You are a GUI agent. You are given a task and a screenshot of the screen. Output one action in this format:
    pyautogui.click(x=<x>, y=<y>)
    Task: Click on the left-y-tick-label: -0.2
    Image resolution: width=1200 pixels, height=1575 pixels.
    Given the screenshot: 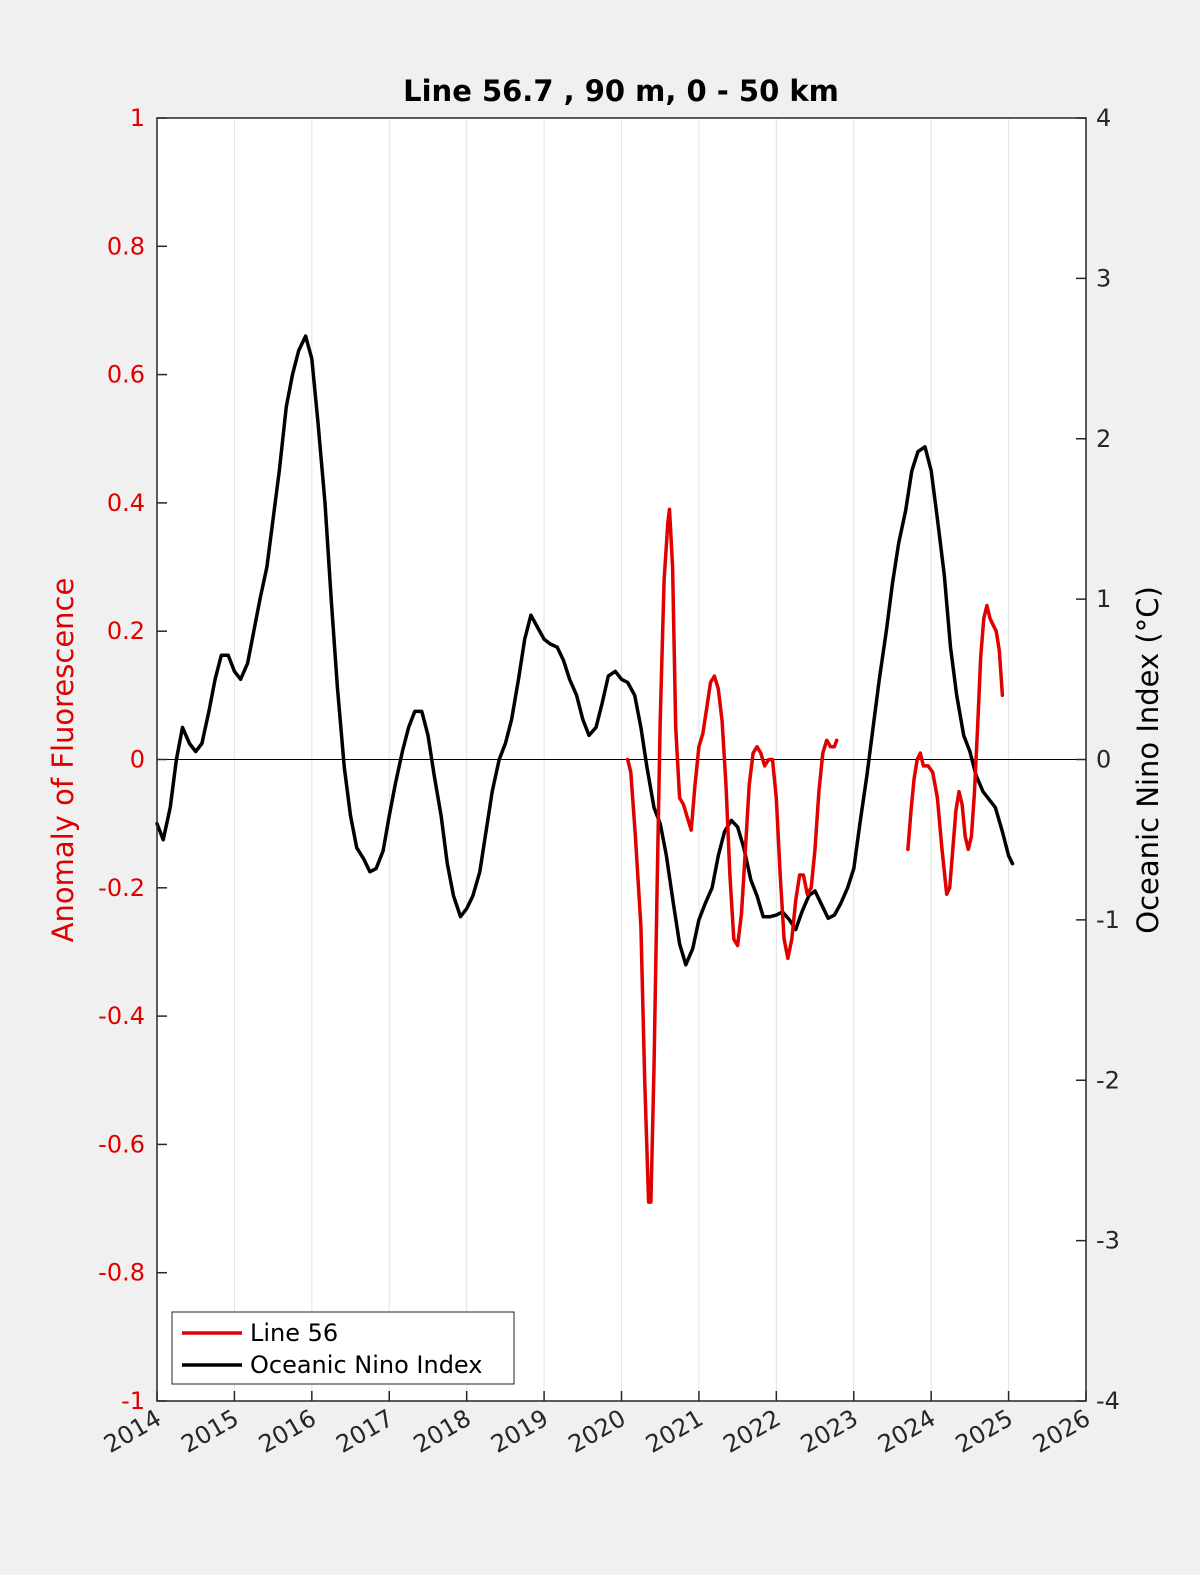 What is the action you would take?
    pyautogui.click(x=121, y=888)
    